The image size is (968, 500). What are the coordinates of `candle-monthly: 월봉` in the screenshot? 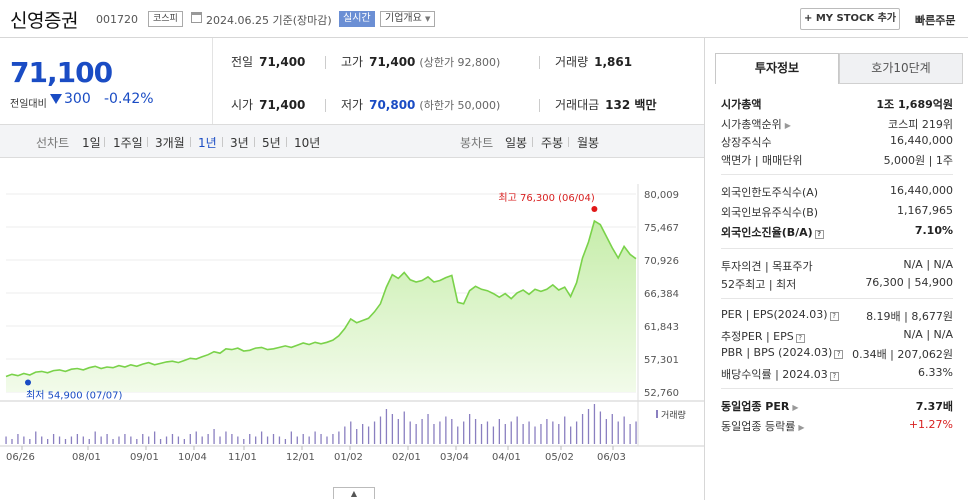 It's located at (588, 143).